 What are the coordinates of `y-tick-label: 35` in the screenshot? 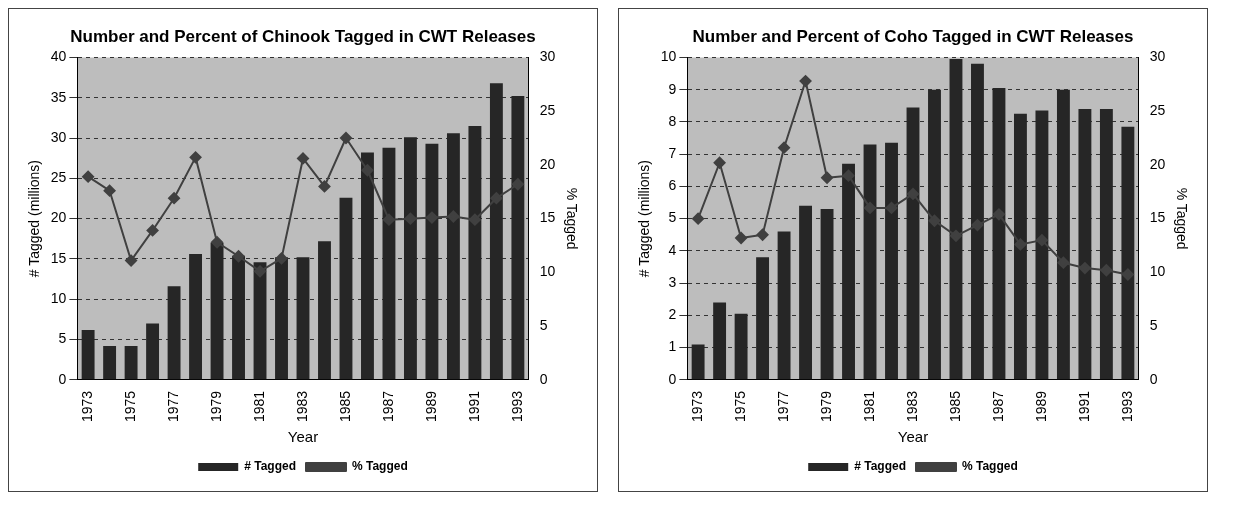 It's located at (58, 96).